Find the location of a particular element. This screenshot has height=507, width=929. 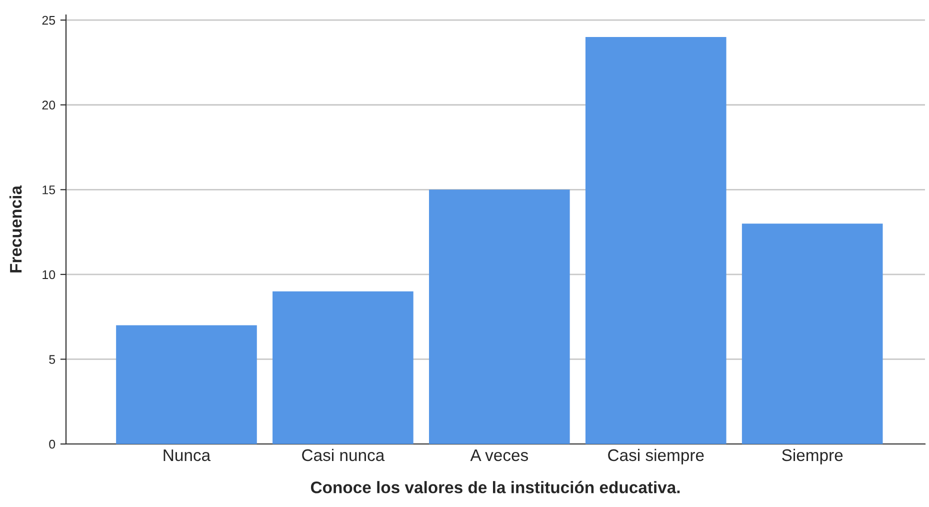

y-tick-label: 25 is located at coordinates (49, 20).